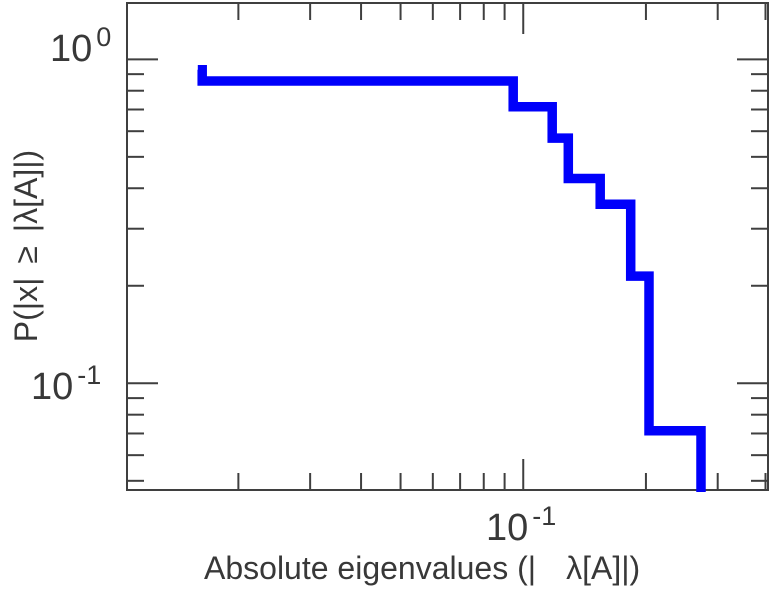 The width and height of the screenshot is (775, 600). Describe the element at coordinates (370, 568) in the screenshot. I see `x-axis-label-part1: Absolute eigenvalues (|` at that location.